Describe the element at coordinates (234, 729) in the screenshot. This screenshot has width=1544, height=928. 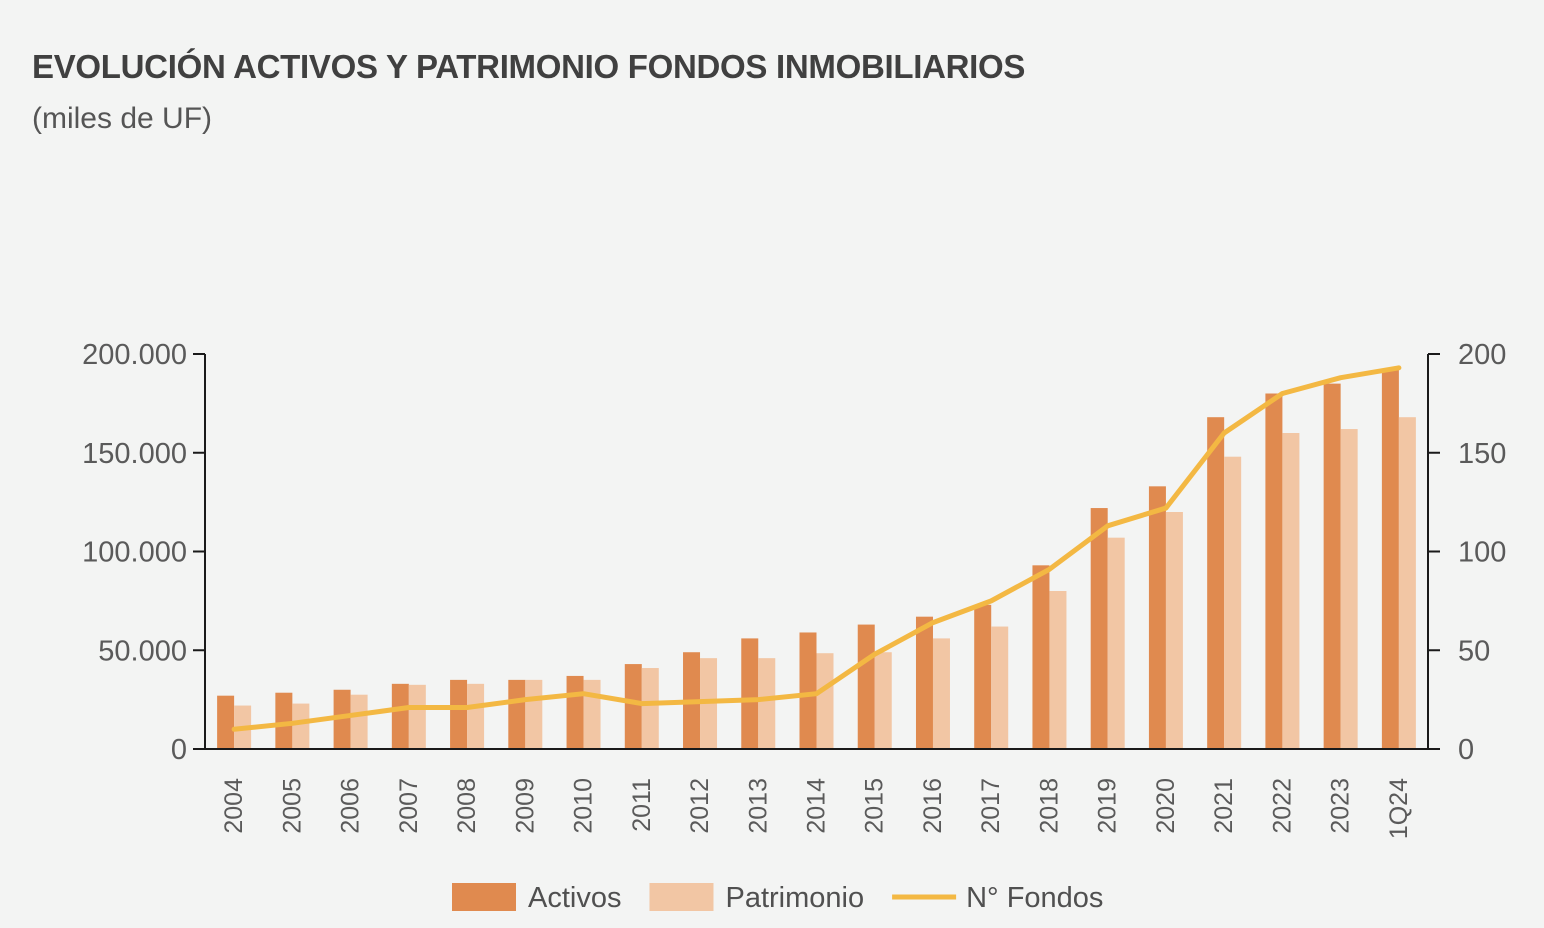
I see `line-point-2004` at that location.